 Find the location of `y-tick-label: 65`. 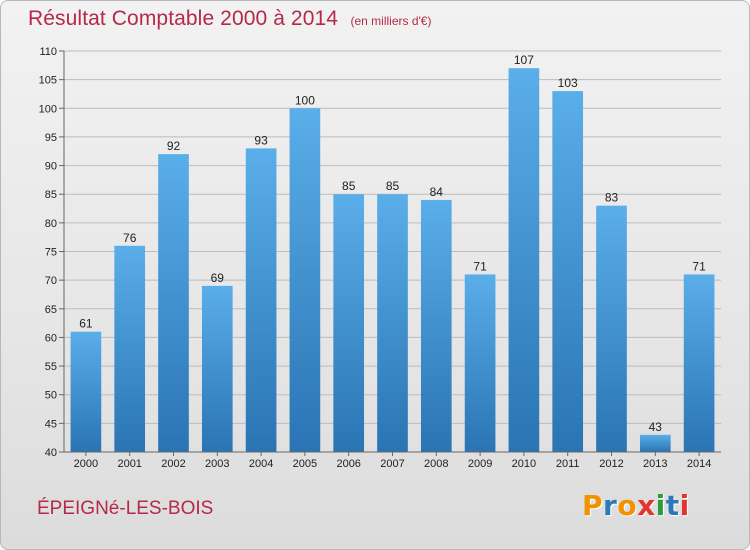

y-tick-label: 65 is located at coordinates (51, 310).